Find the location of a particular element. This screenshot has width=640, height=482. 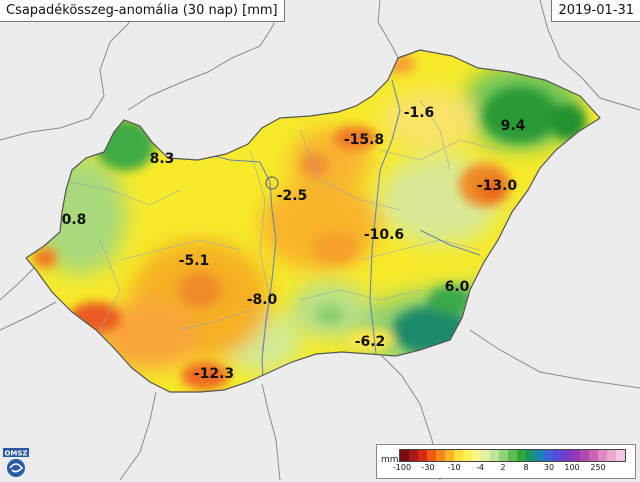

legend-tick-label: 30 is located at coordinates (549, 467).